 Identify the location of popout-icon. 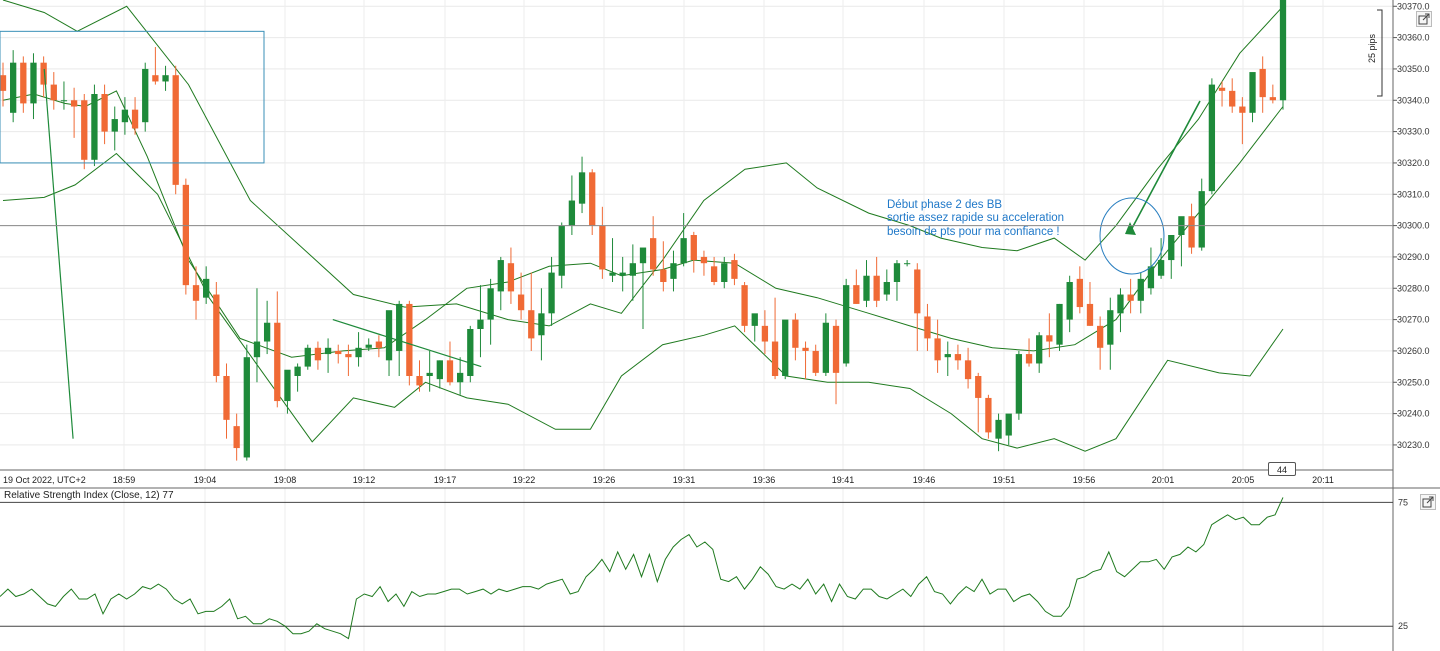
(1424, 19).